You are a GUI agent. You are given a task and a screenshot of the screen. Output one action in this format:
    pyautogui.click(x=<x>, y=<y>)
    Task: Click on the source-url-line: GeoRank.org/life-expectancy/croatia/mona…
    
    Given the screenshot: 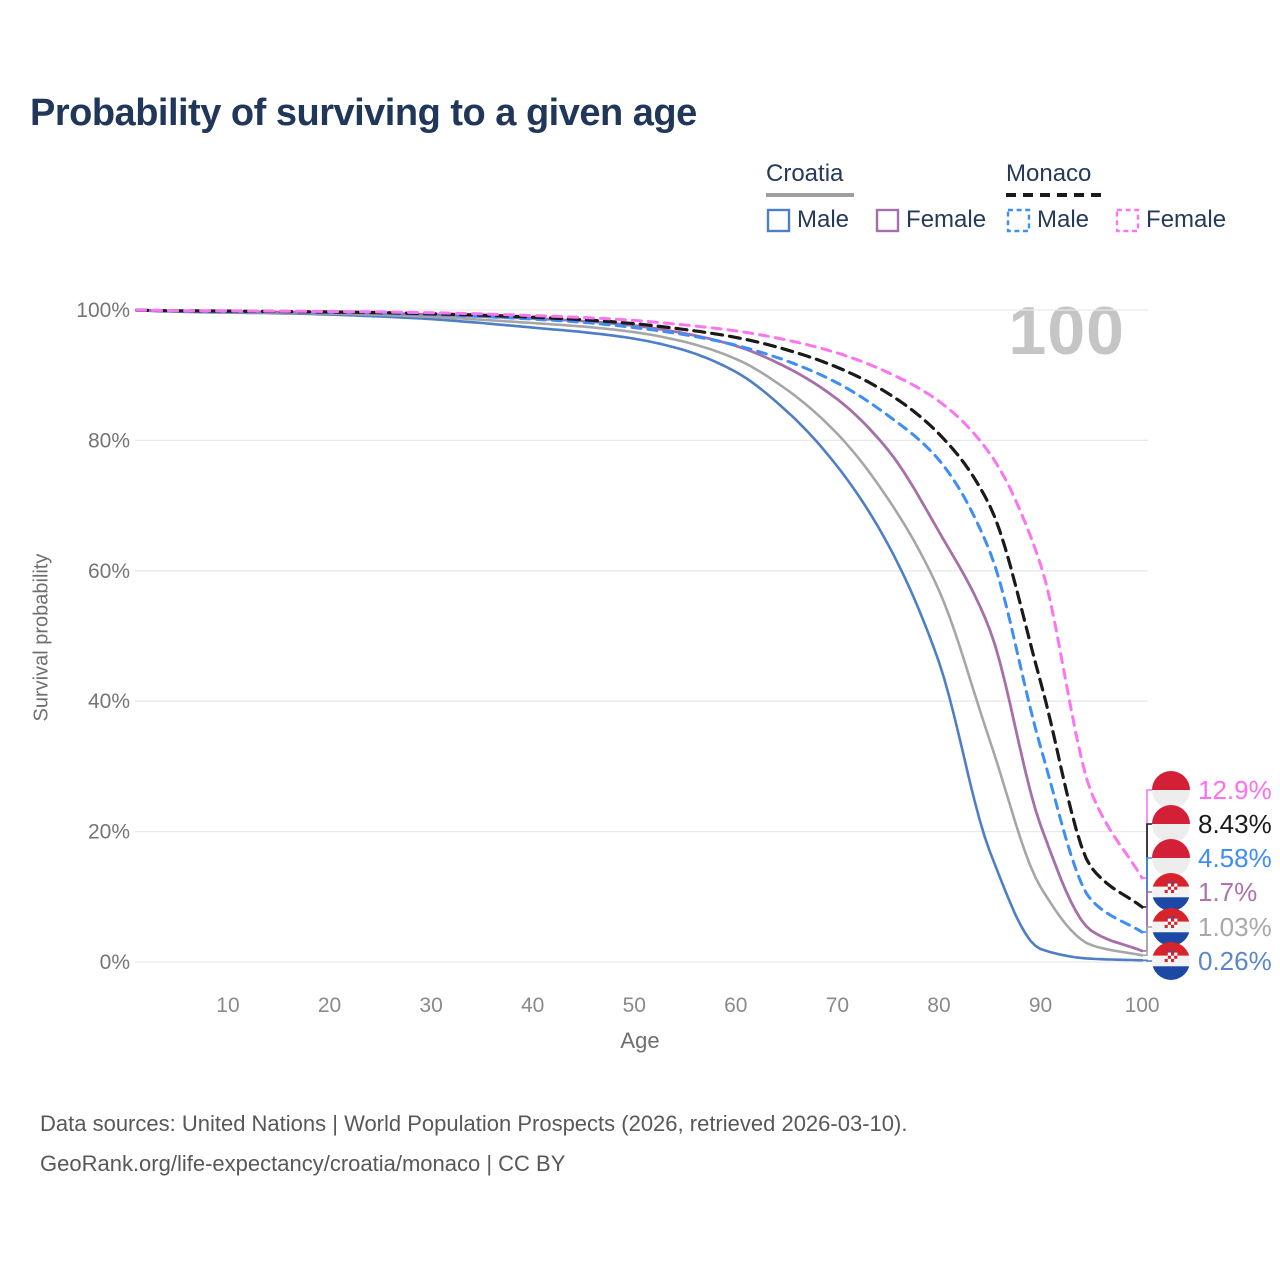 What is the action you would take?
    pyautogui.click(x=303, y=1163)
    